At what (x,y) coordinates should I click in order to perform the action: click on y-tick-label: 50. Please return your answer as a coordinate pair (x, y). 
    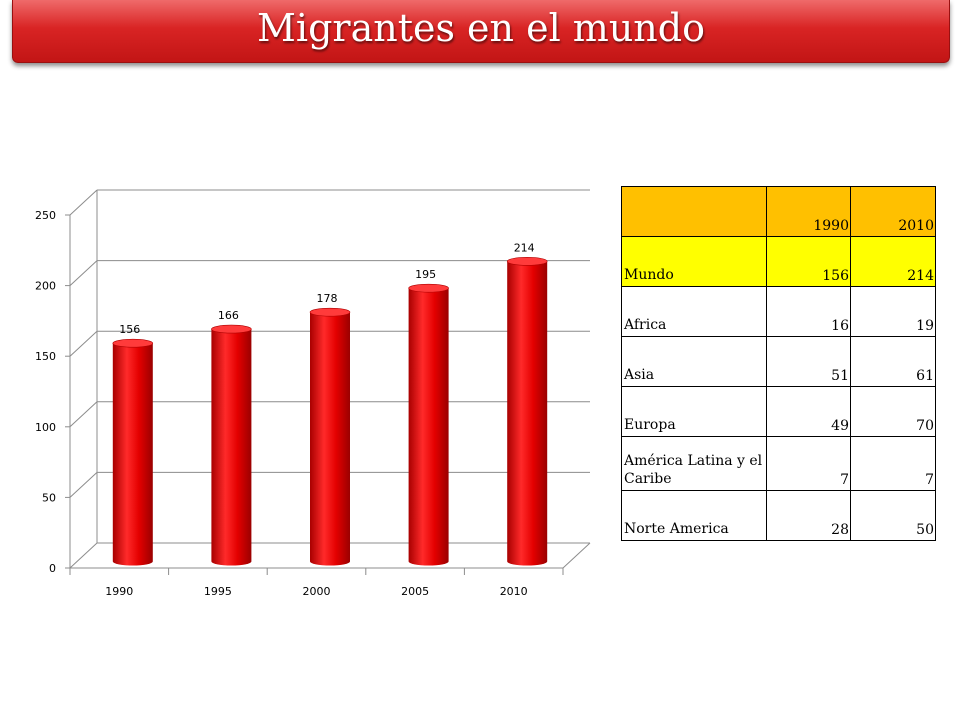
    Looking at the image, I should click on (49, 497).